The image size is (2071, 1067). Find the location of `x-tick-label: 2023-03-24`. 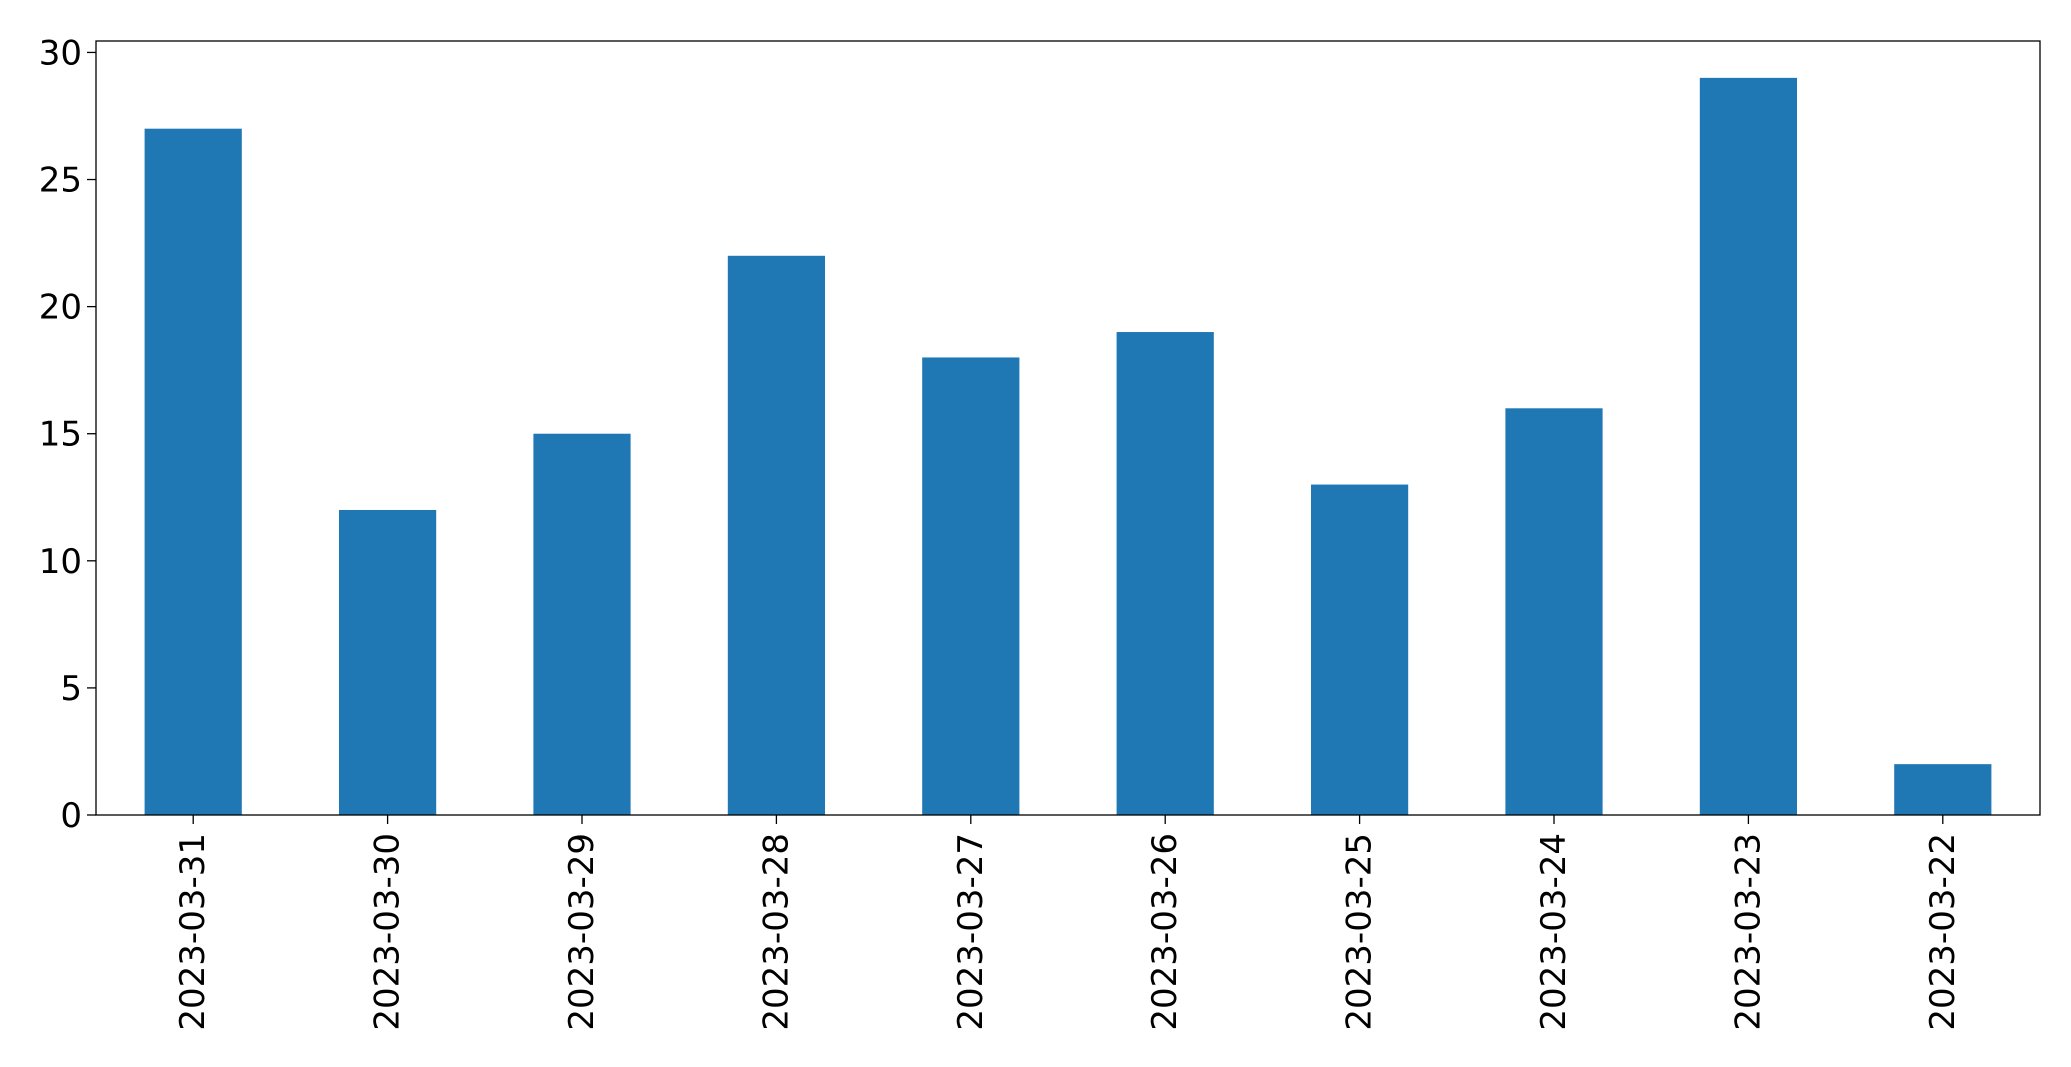

x-tick-label: 2023-03-24 is located at coordinates (1554, 932).